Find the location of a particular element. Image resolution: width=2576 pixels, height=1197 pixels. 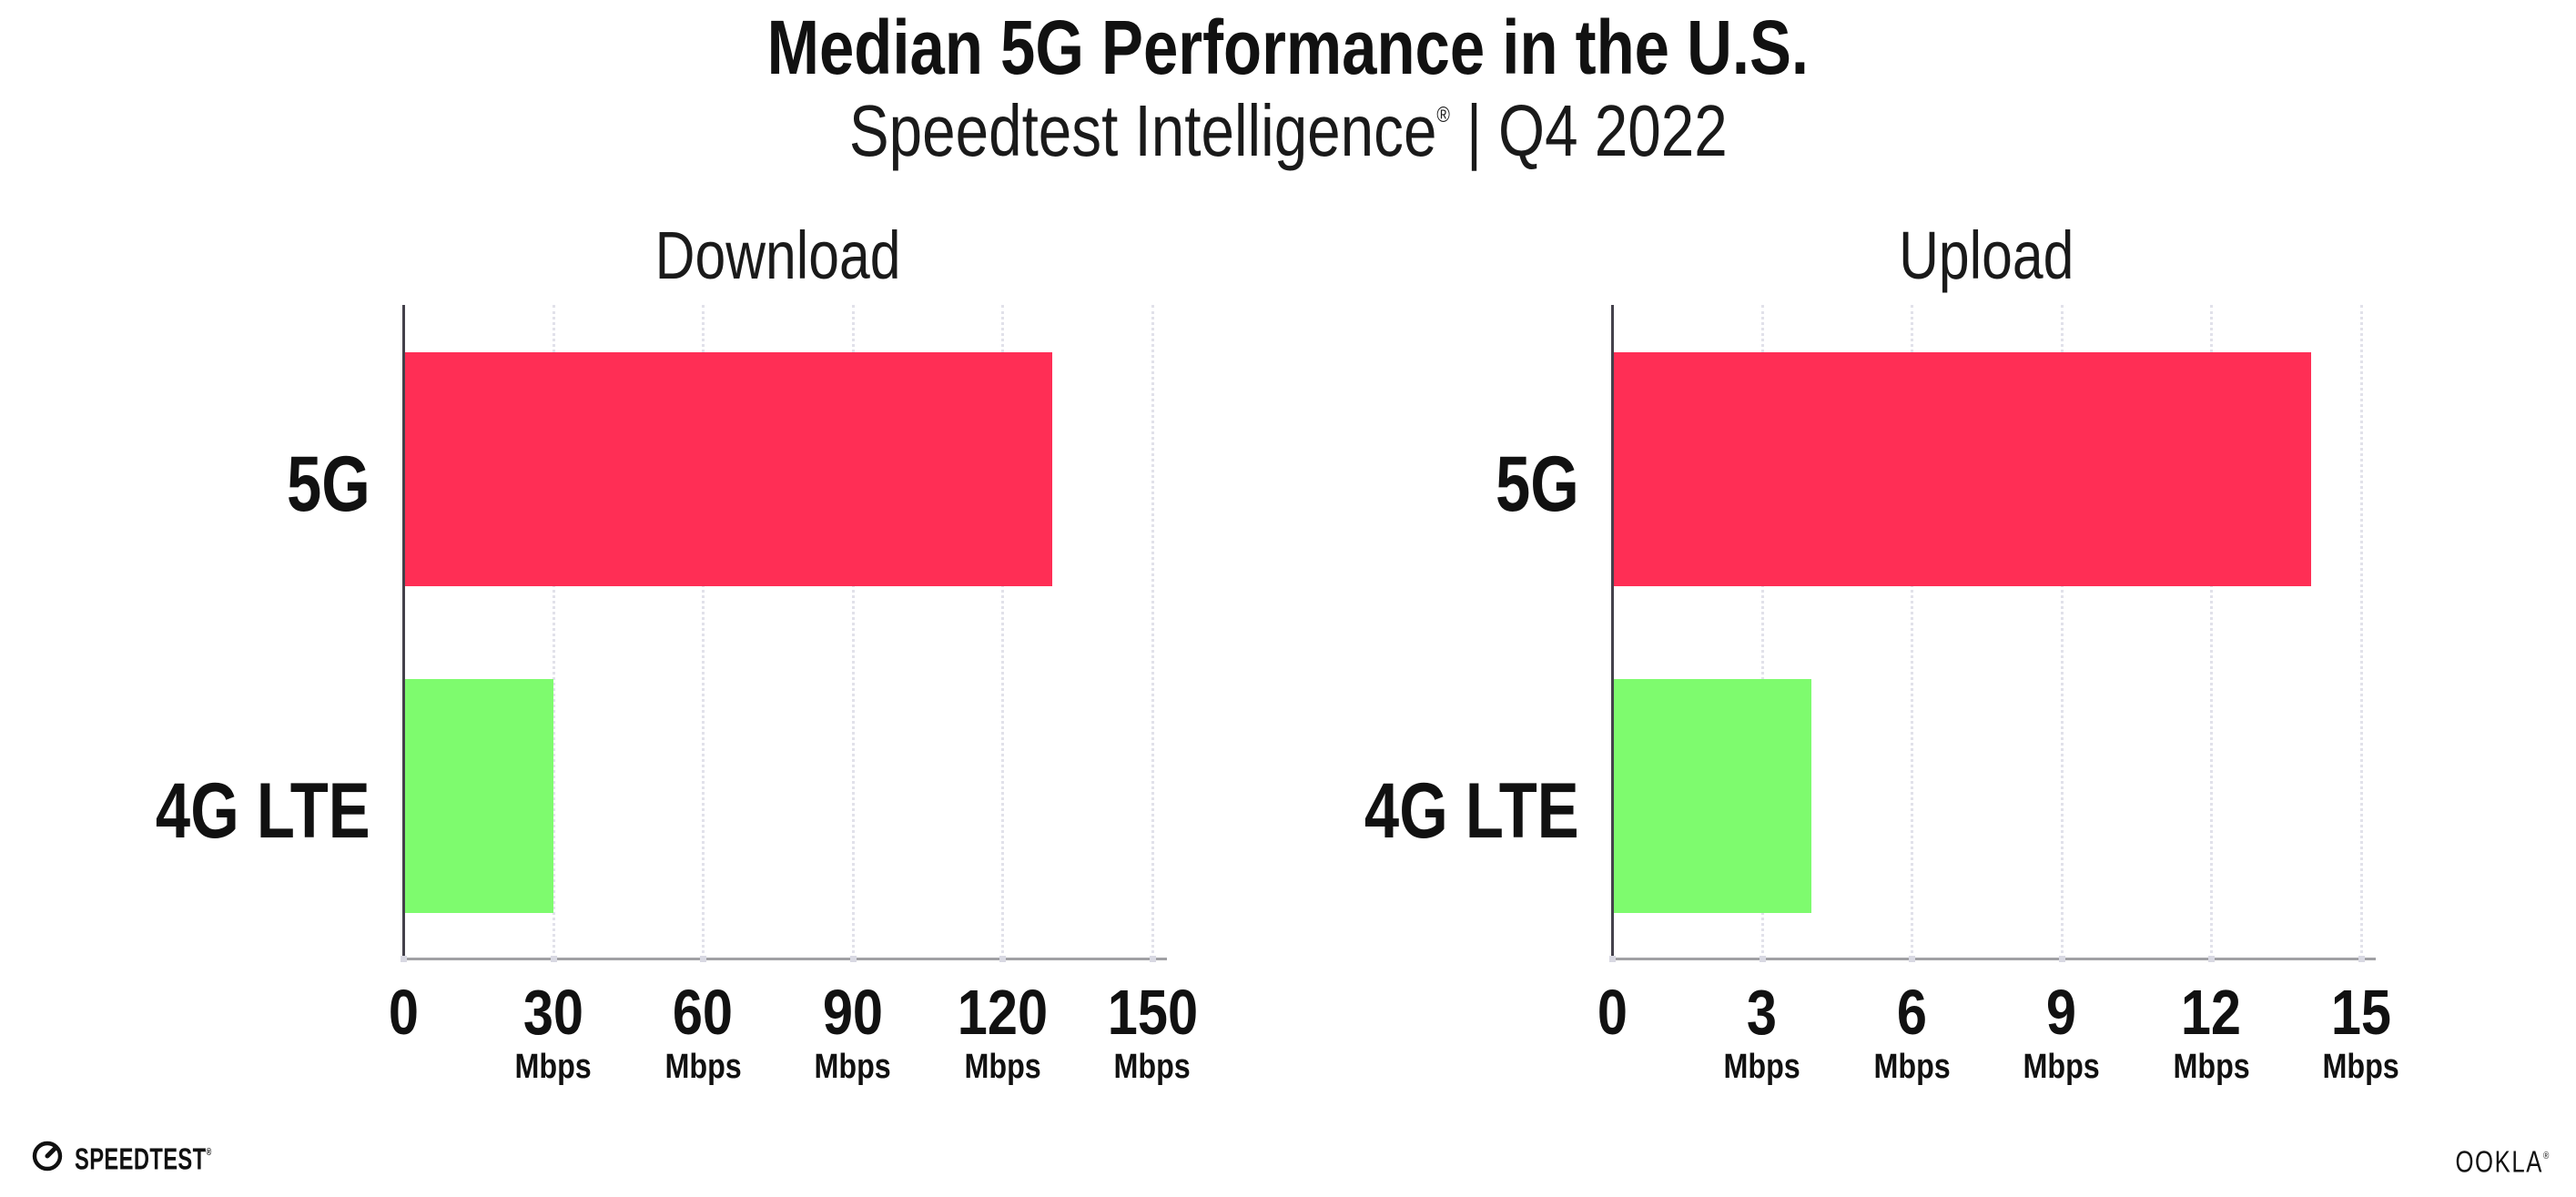

upload-tick-label-15: 15 is located at coordinates (2361, 1012).